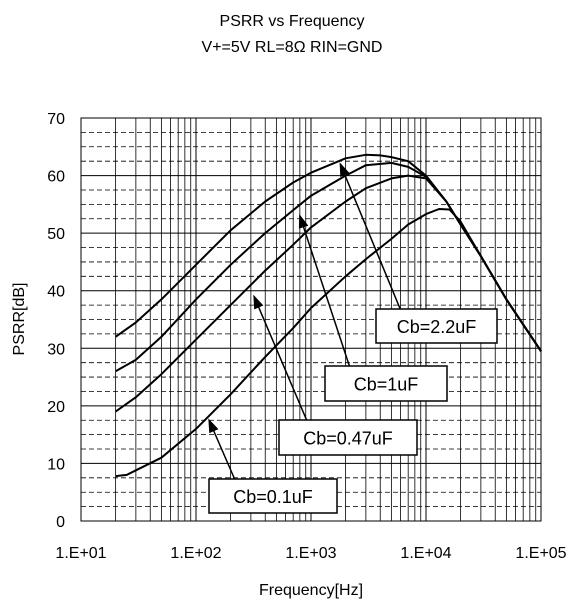  Describe the element at coordinates (292, 21) in the screenshot. I see `chart-title: PSRR vs Frequency` at that location.